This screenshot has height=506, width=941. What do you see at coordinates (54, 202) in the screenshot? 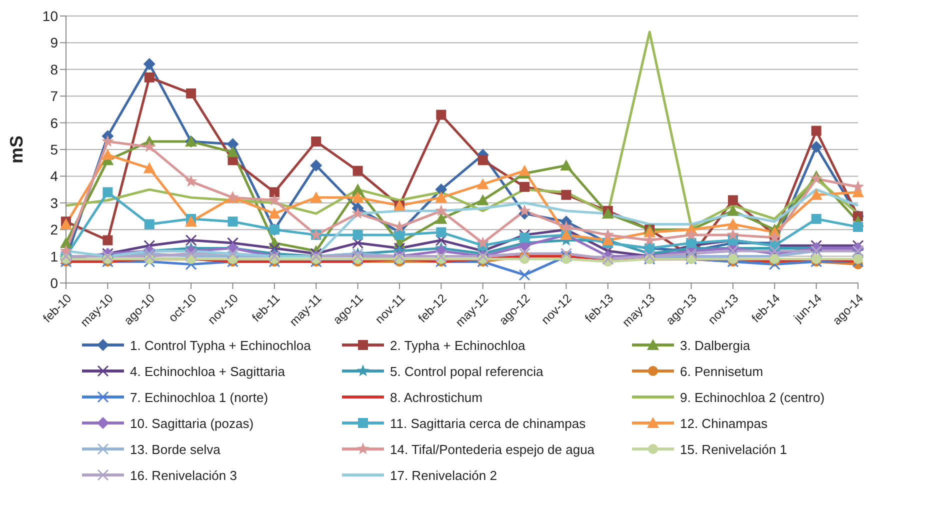
I see `y-tick-label: 3` at bounding box center [54, 202].